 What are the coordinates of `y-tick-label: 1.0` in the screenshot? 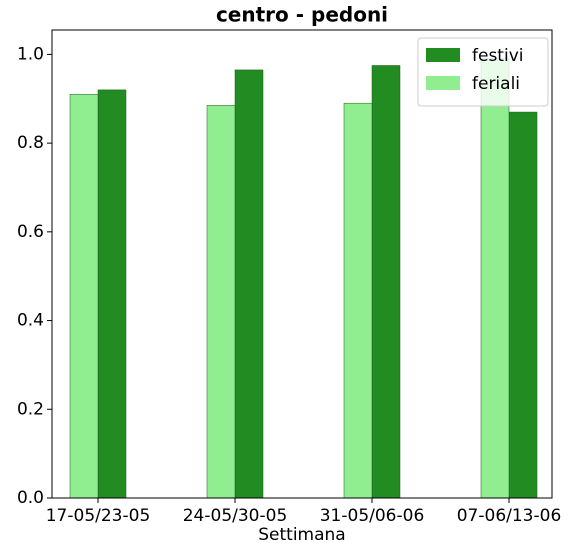 It's located at (30, 54).